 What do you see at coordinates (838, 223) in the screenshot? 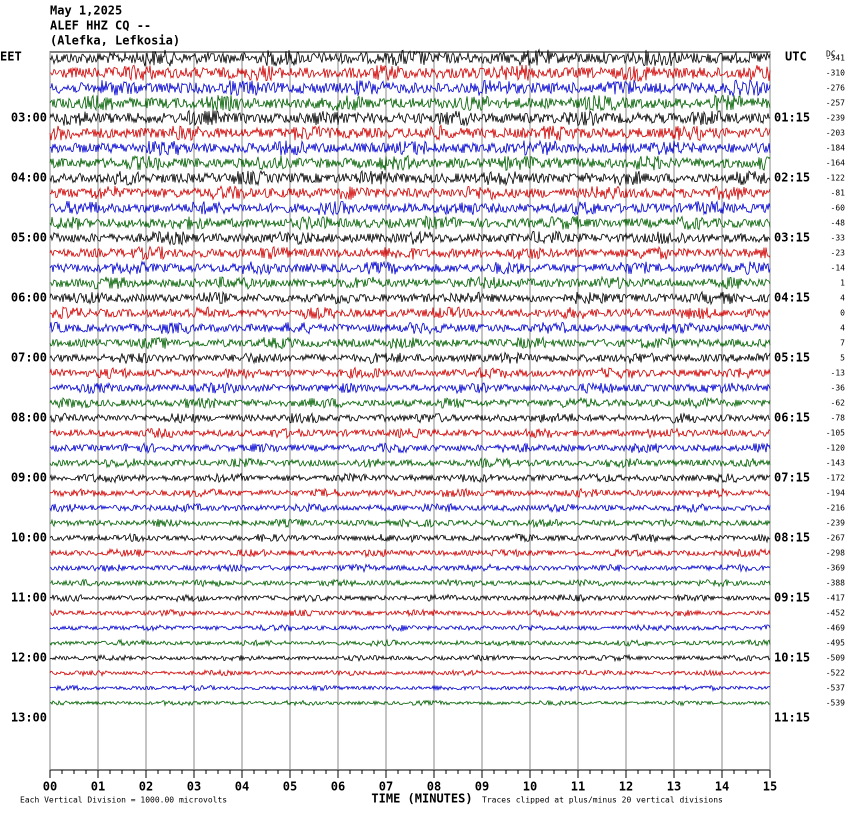
I see `dc-offset: -48` at bounding box center [838, 223].